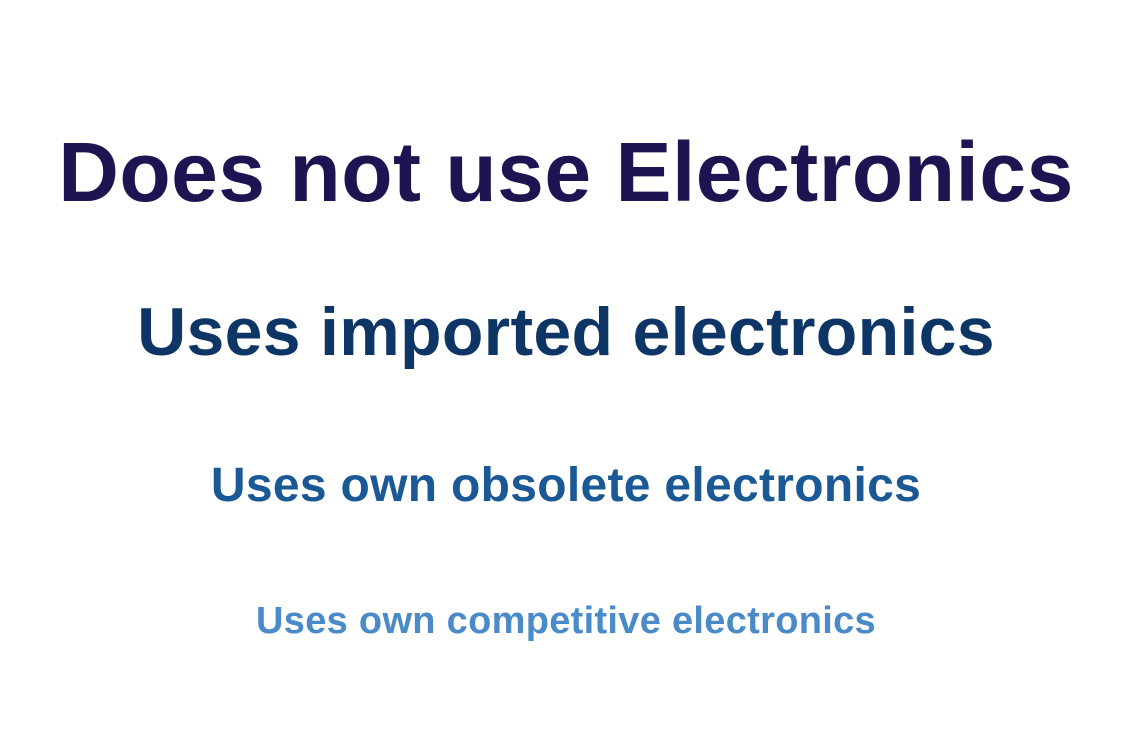 The width and height of the screenshot is (1132, 755). I want to click on line-own-obsolete-electronics: Uses own obsolete electronics, so click(566, 485).